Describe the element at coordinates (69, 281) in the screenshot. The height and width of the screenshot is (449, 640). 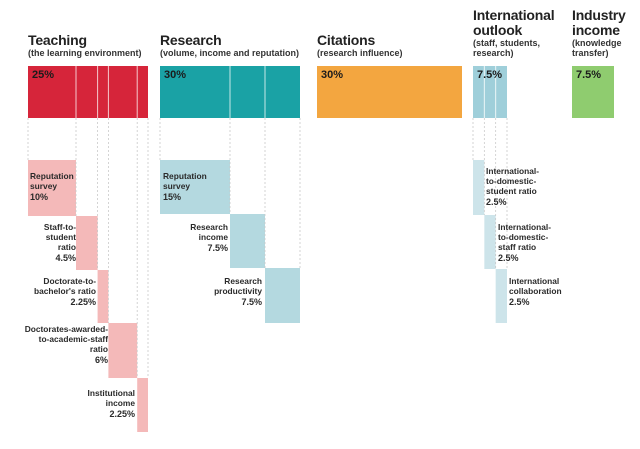
I see `teaching-sub-label-line: Doctorate-to-` at that location.